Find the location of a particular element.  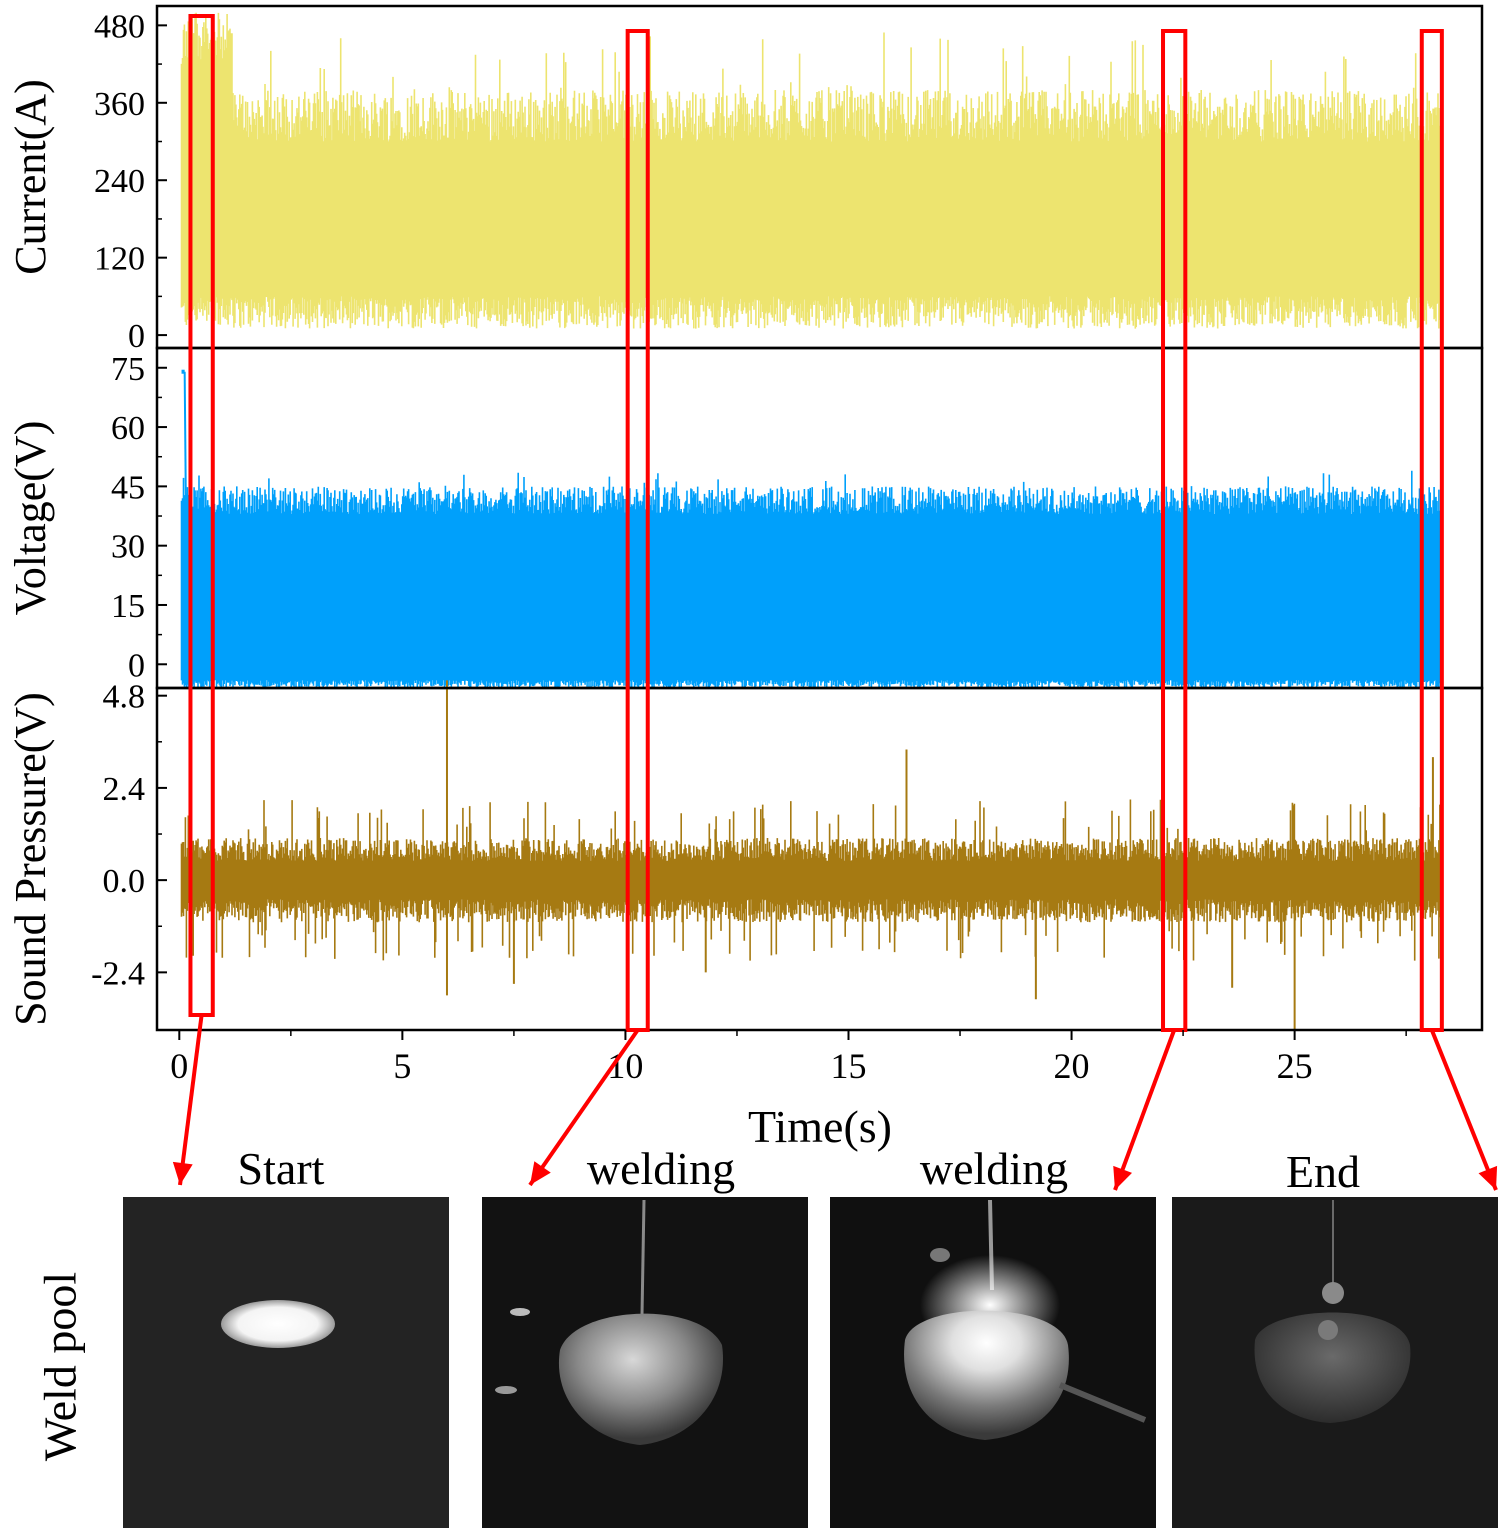

y-tick-label: 360 is located at coordinates (119, 104).